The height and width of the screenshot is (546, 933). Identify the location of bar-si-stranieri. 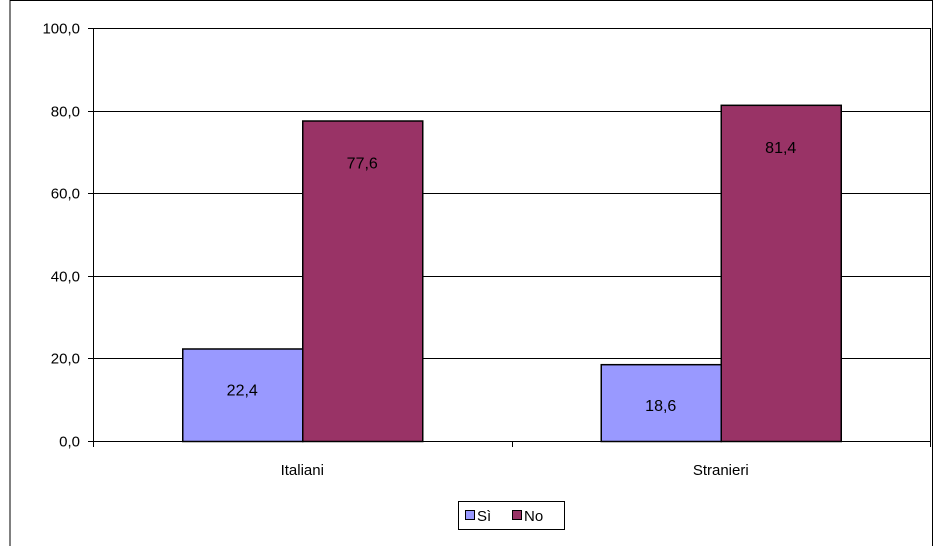
(661, 403).